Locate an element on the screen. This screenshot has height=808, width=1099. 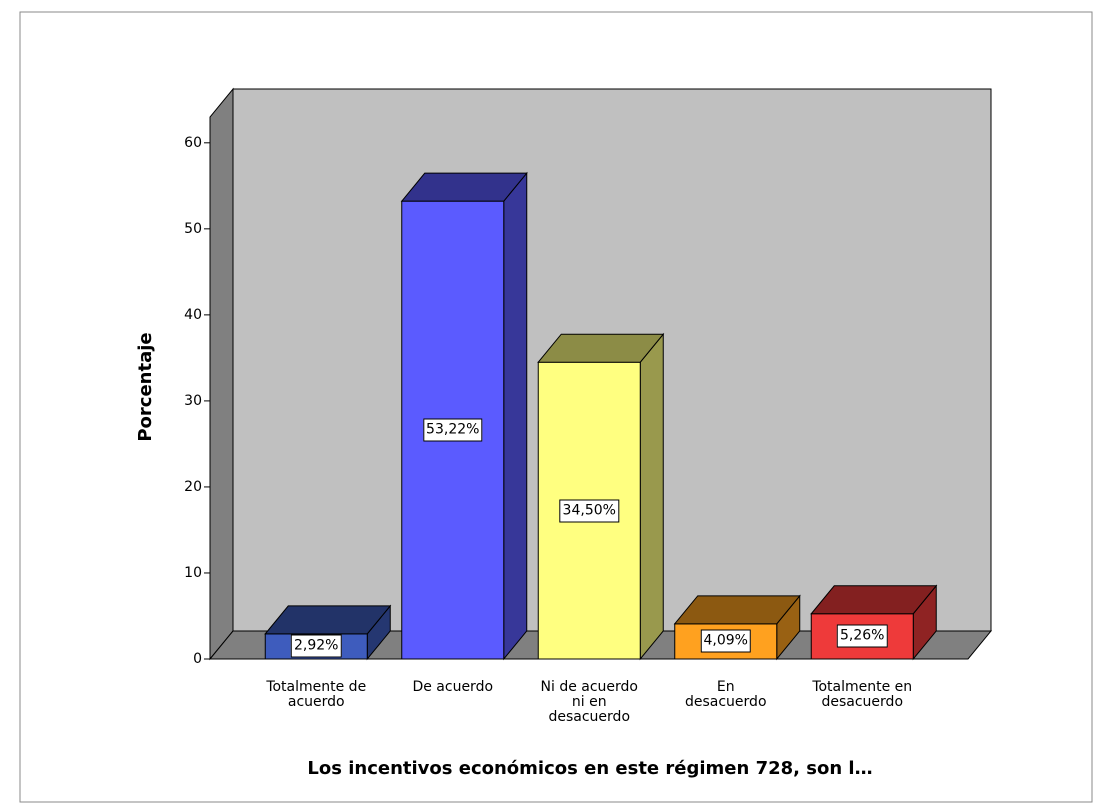
value-label: 5,26% is located at coordinates (862, 636).